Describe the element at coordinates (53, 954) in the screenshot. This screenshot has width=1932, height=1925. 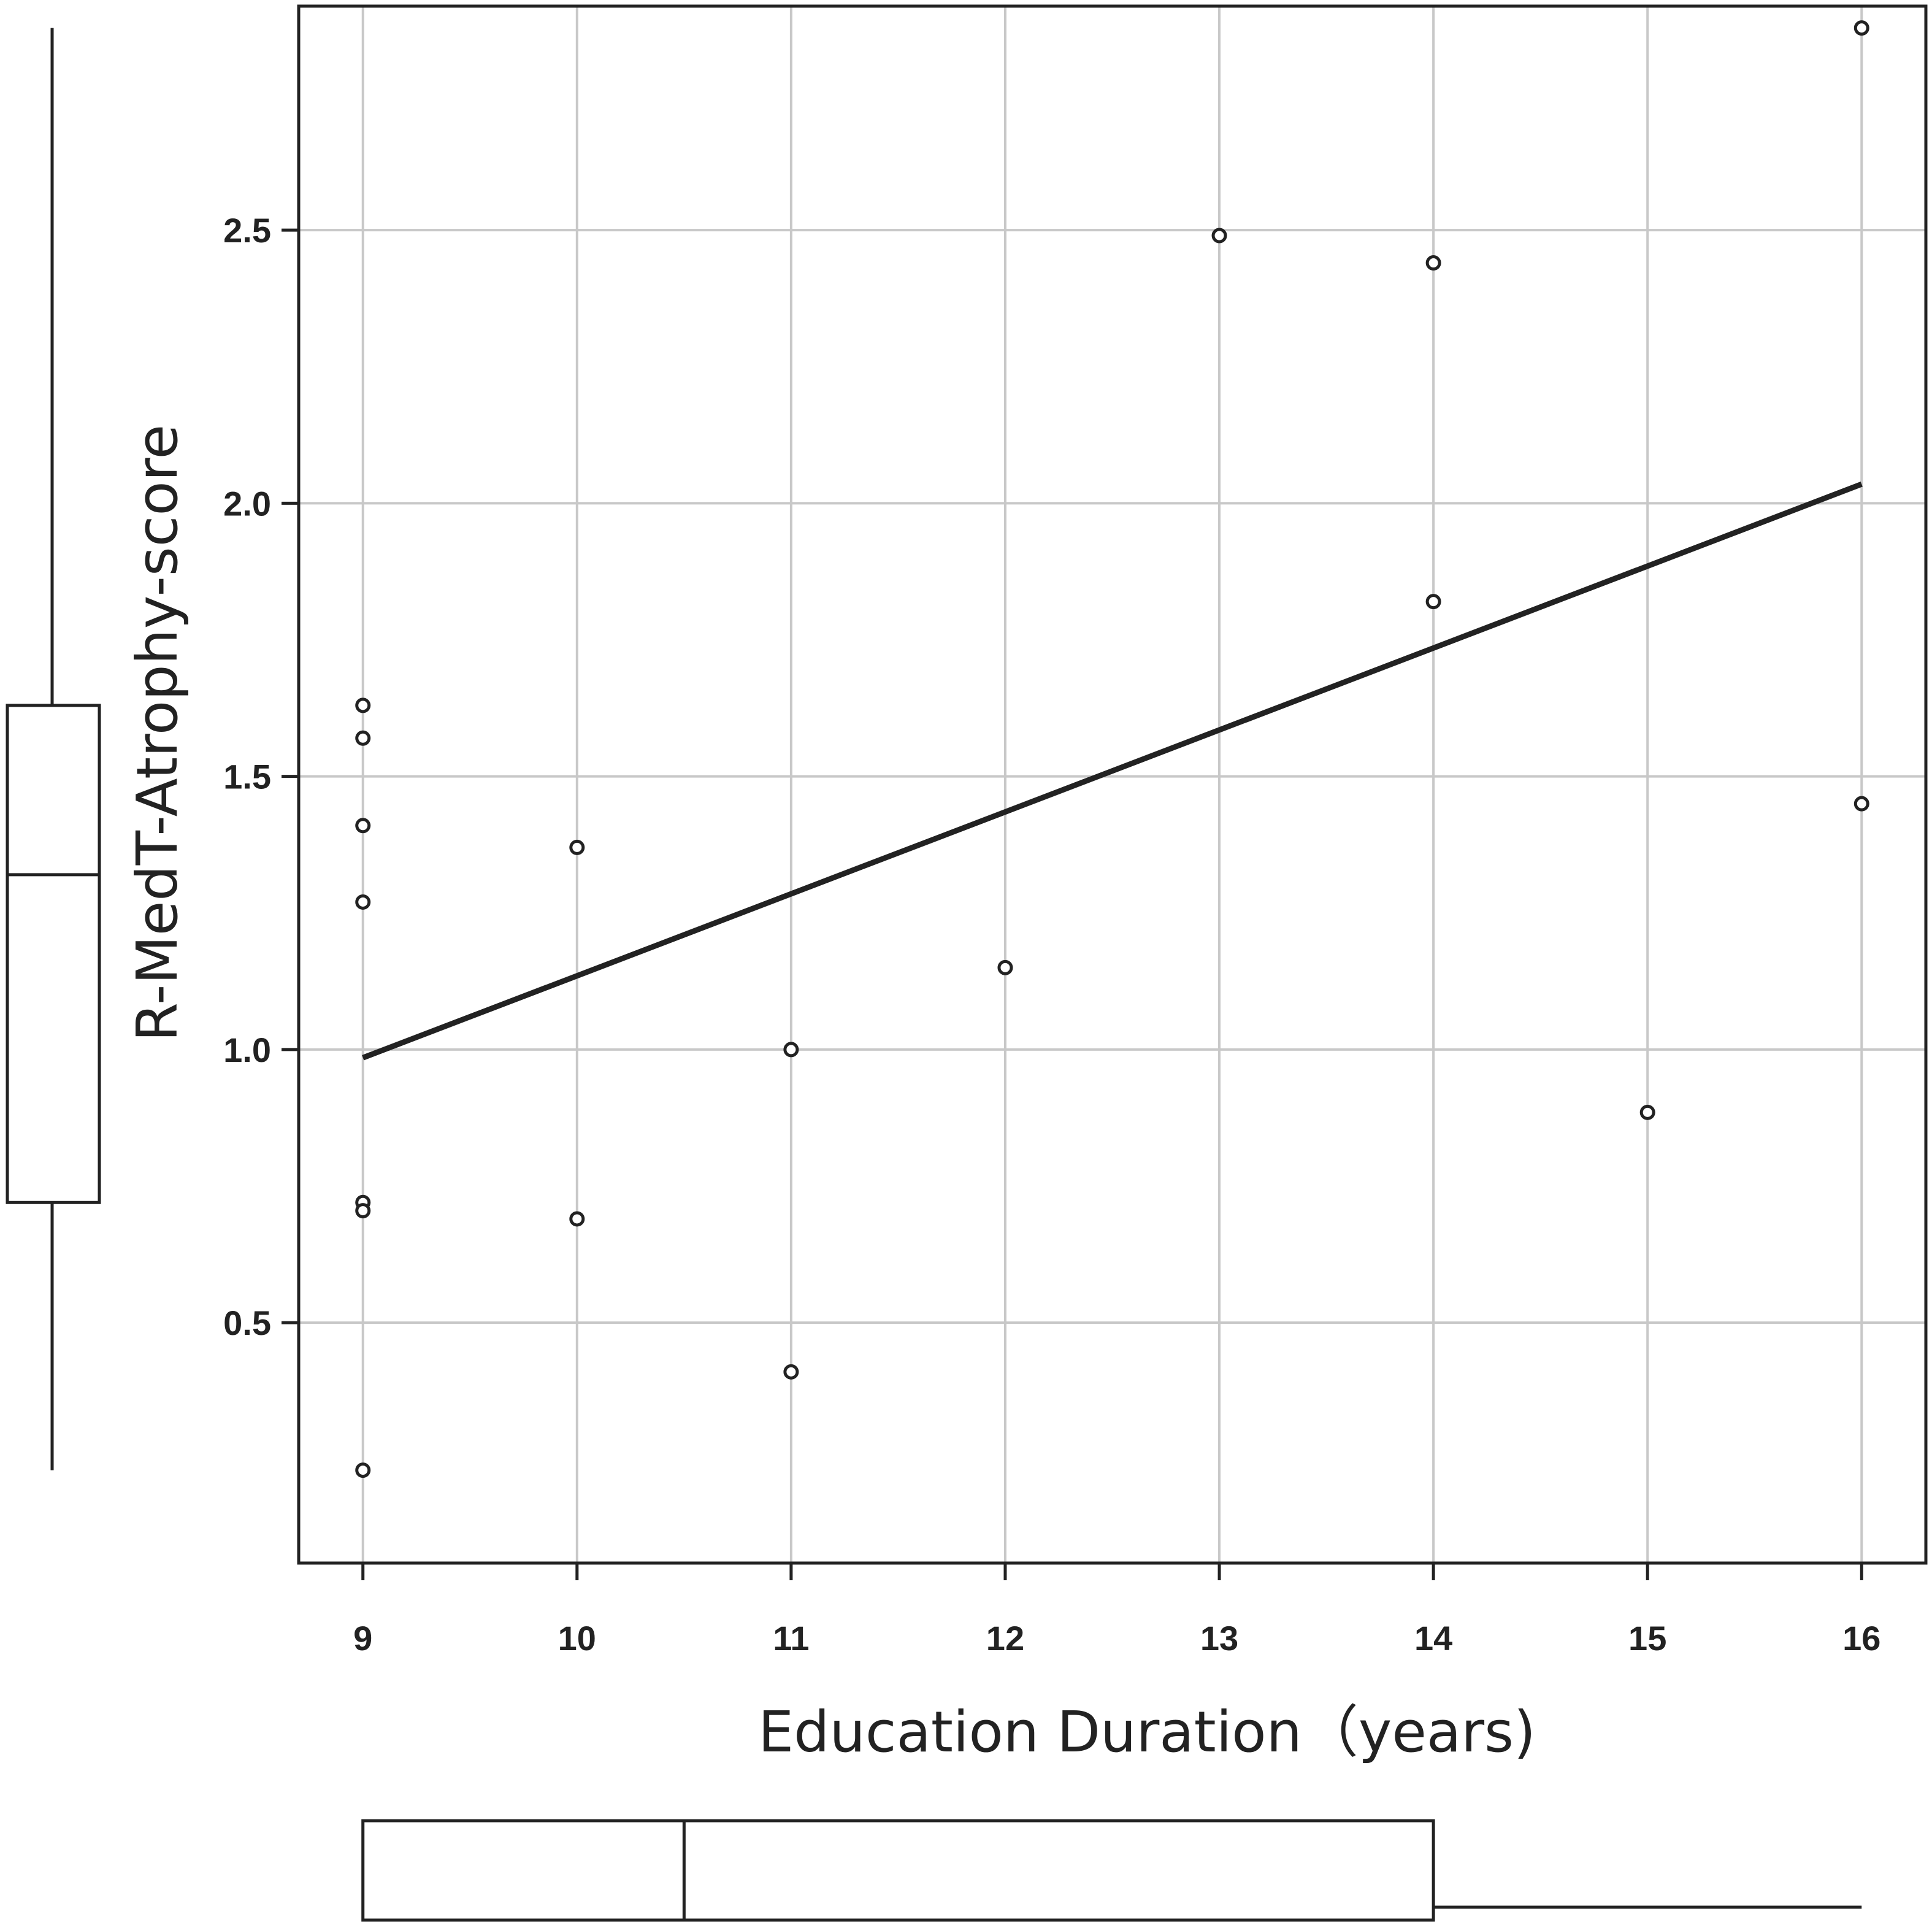
I see `y-boxplot-box` at that location.